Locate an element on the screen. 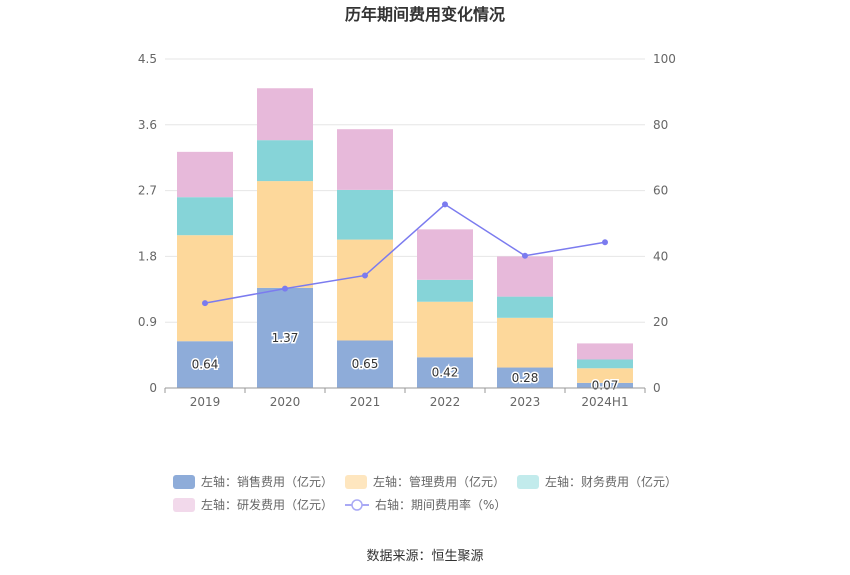  chart-title: 历年期间费用变化情况 is located at coordinates (425, 14).